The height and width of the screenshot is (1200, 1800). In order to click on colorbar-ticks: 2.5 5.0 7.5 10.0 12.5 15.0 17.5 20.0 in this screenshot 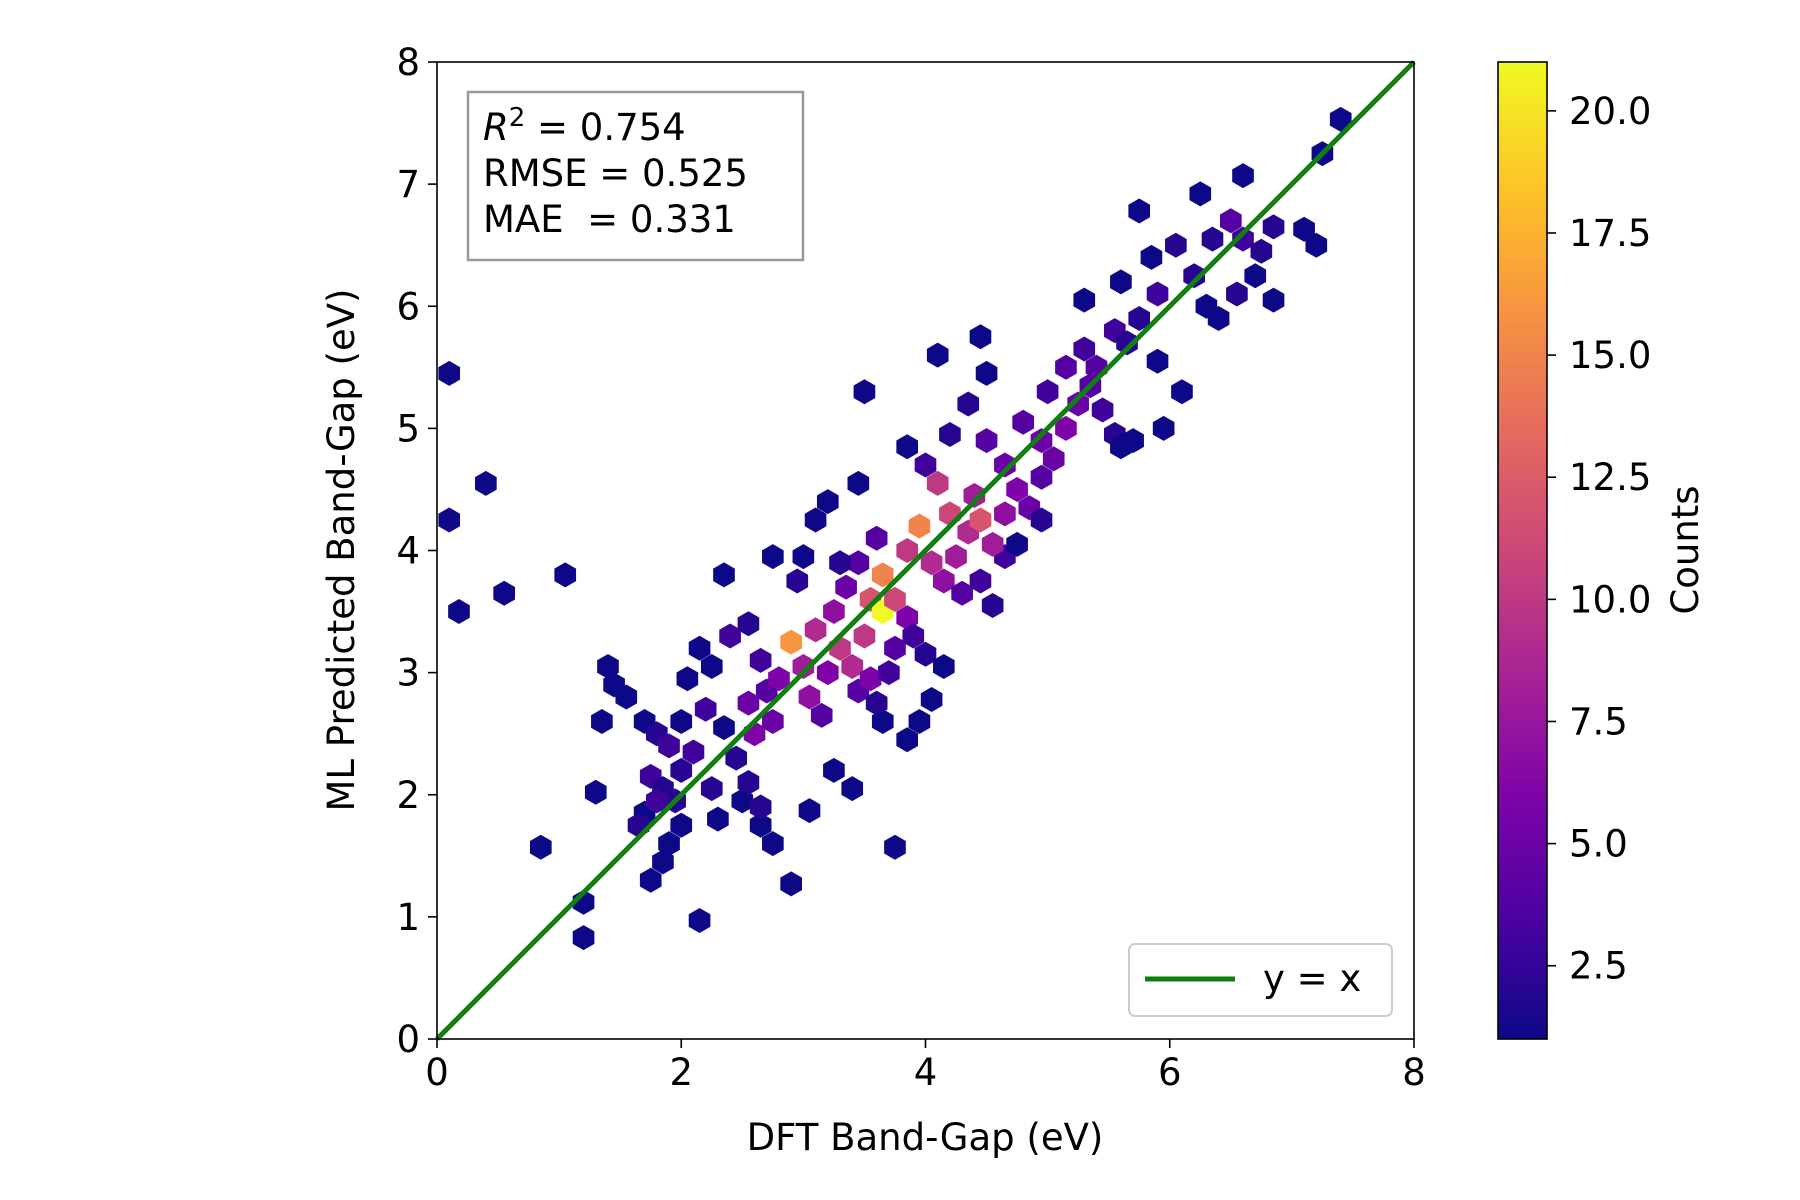, I will do `click(1599, 539)`.